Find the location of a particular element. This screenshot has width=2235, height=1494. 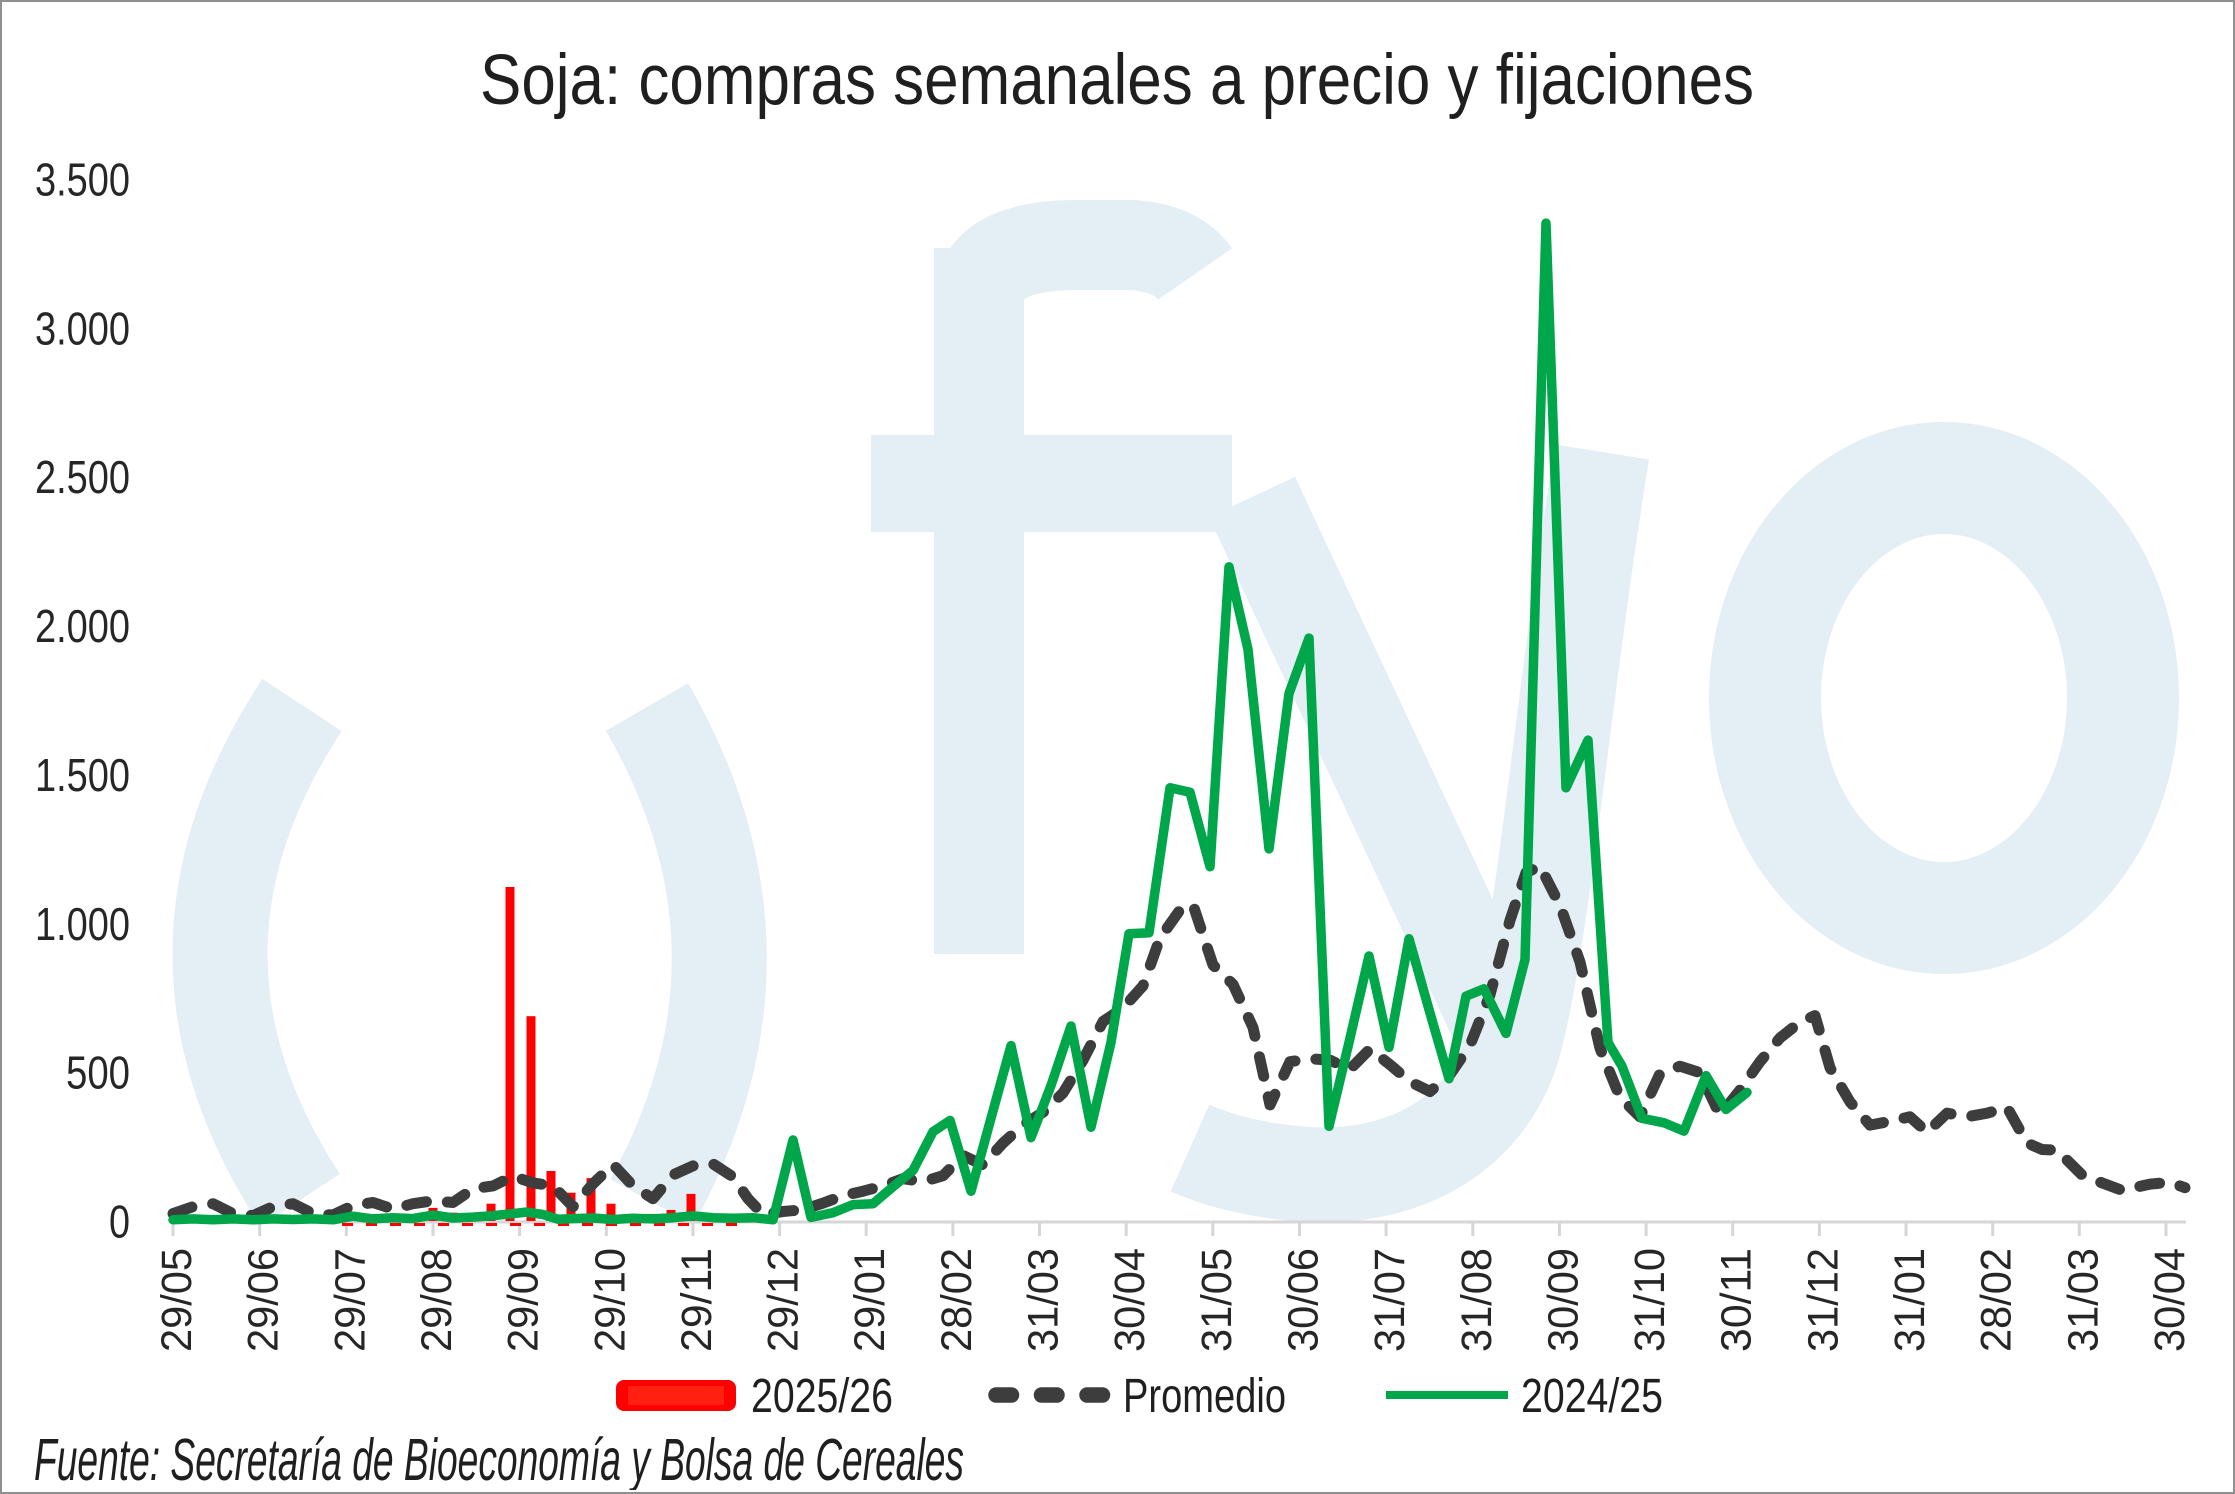

svg-text: 31/12 is located at coordinates (1823, 1300).